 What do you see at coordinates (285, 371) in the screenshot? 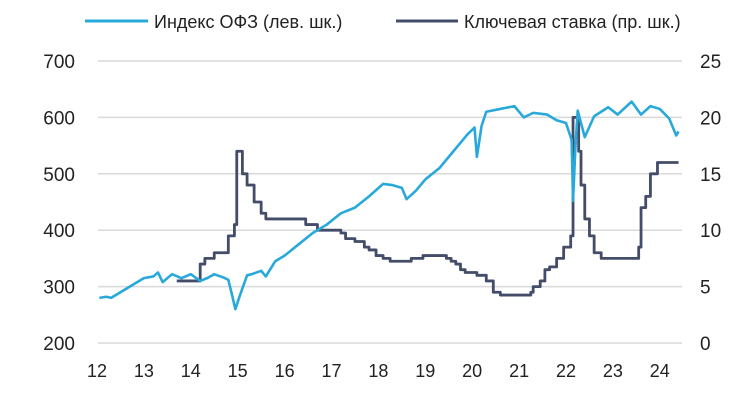
I see `x-tick-label: 16` at bounding box center [285, 371].